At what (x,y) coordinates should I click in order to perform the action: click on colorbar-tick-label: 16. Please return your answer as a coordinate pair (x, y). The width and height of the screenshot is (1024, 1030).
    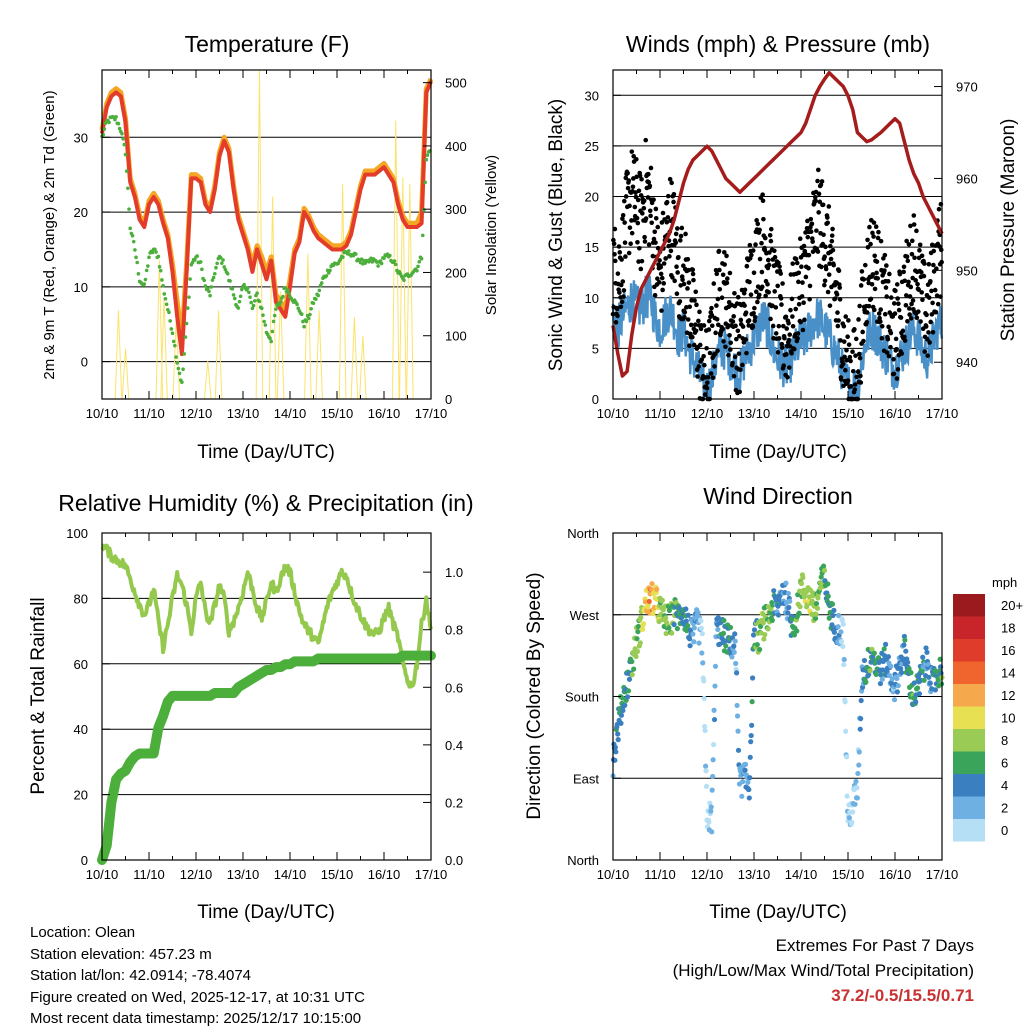
    Looking at the image, I should click on (1008, 650).